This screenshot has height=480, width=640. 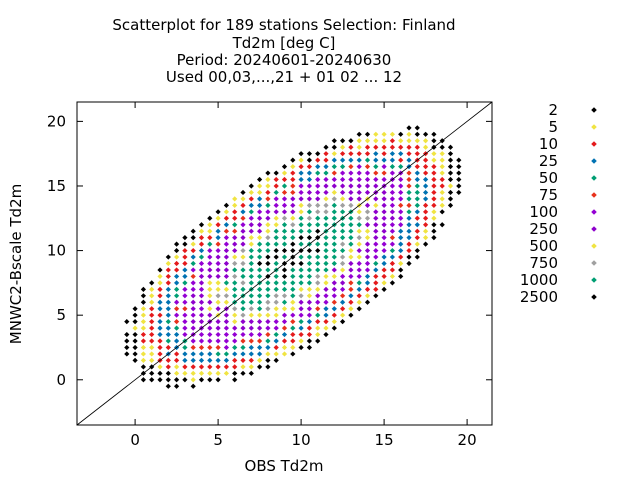 I want to click on title-line-4: Used 00,03,...,21 + 01 02 ... 12, so click(x=284, y=77).